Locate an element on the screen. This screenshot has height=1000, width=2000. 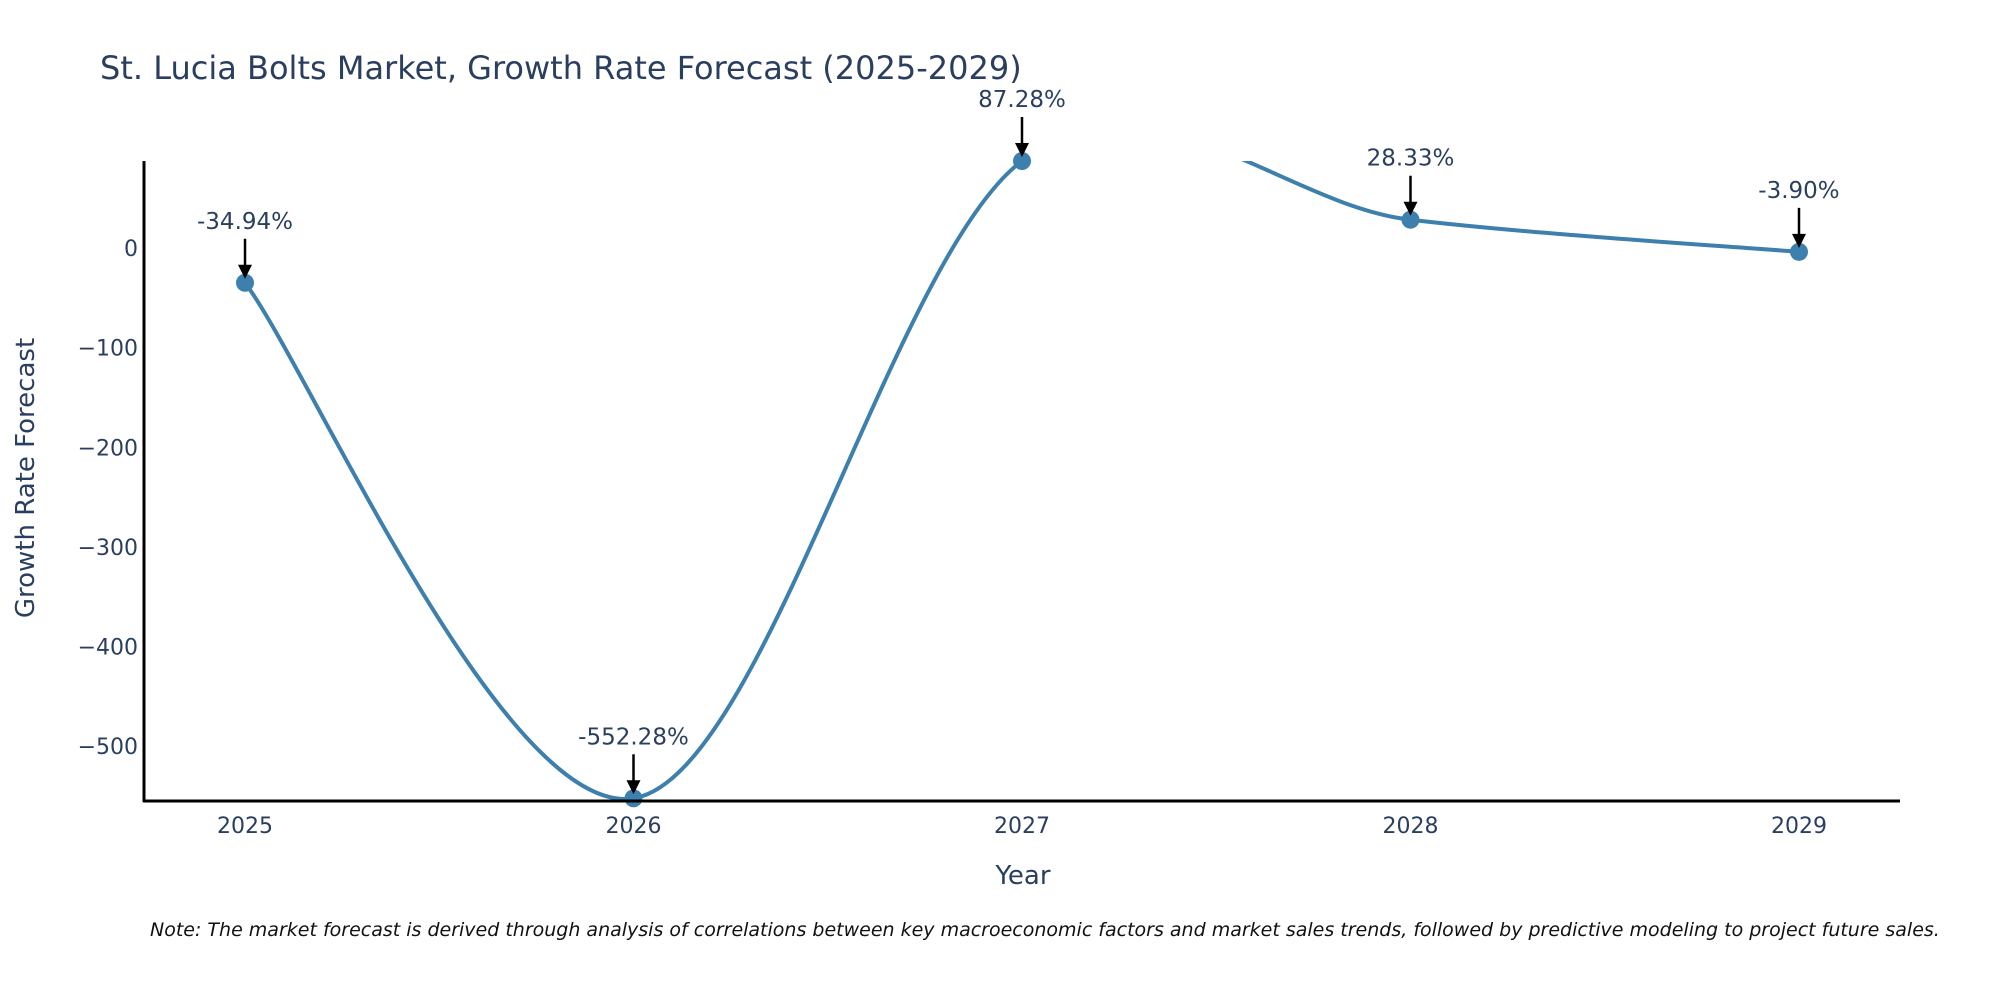
y-tick-label: −200 is located at coordinates (108, 448).